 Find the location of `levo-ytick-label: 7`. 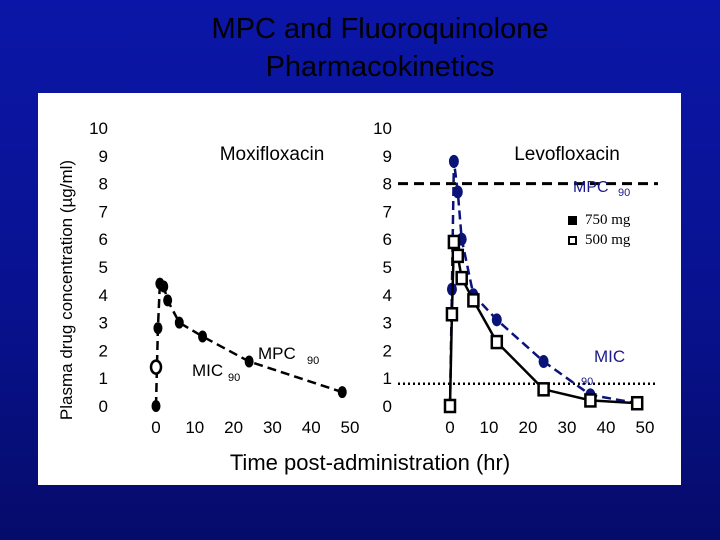

levo-ytick-label: 7 is located at coordinates (387, 211).